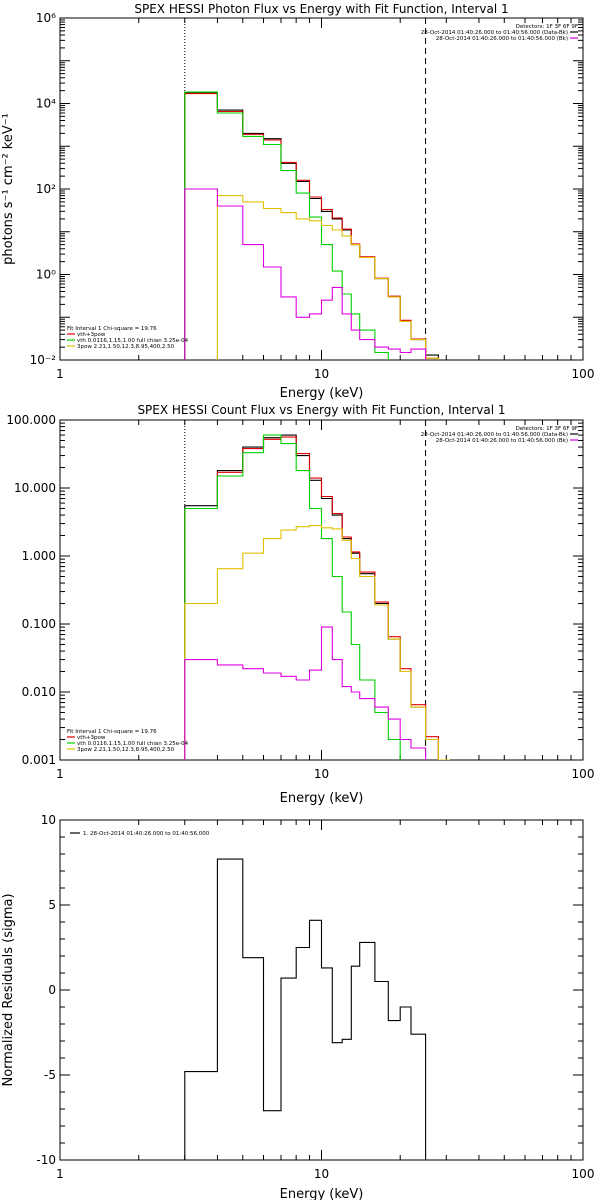 The image size is (600, 1200). Describe the element at coordinates (46, 189) in the screenshot. I see `y-tick-label: 10²` at that location.